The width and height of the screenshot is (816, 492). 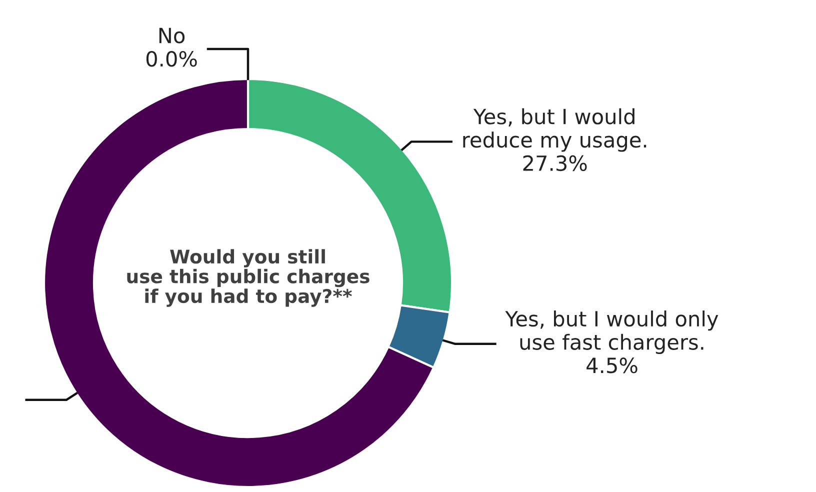 What do you see at coordinates (555, 163) in the screenshot?
I see `data-label: 27.3%` at bounding box center [555, 163].